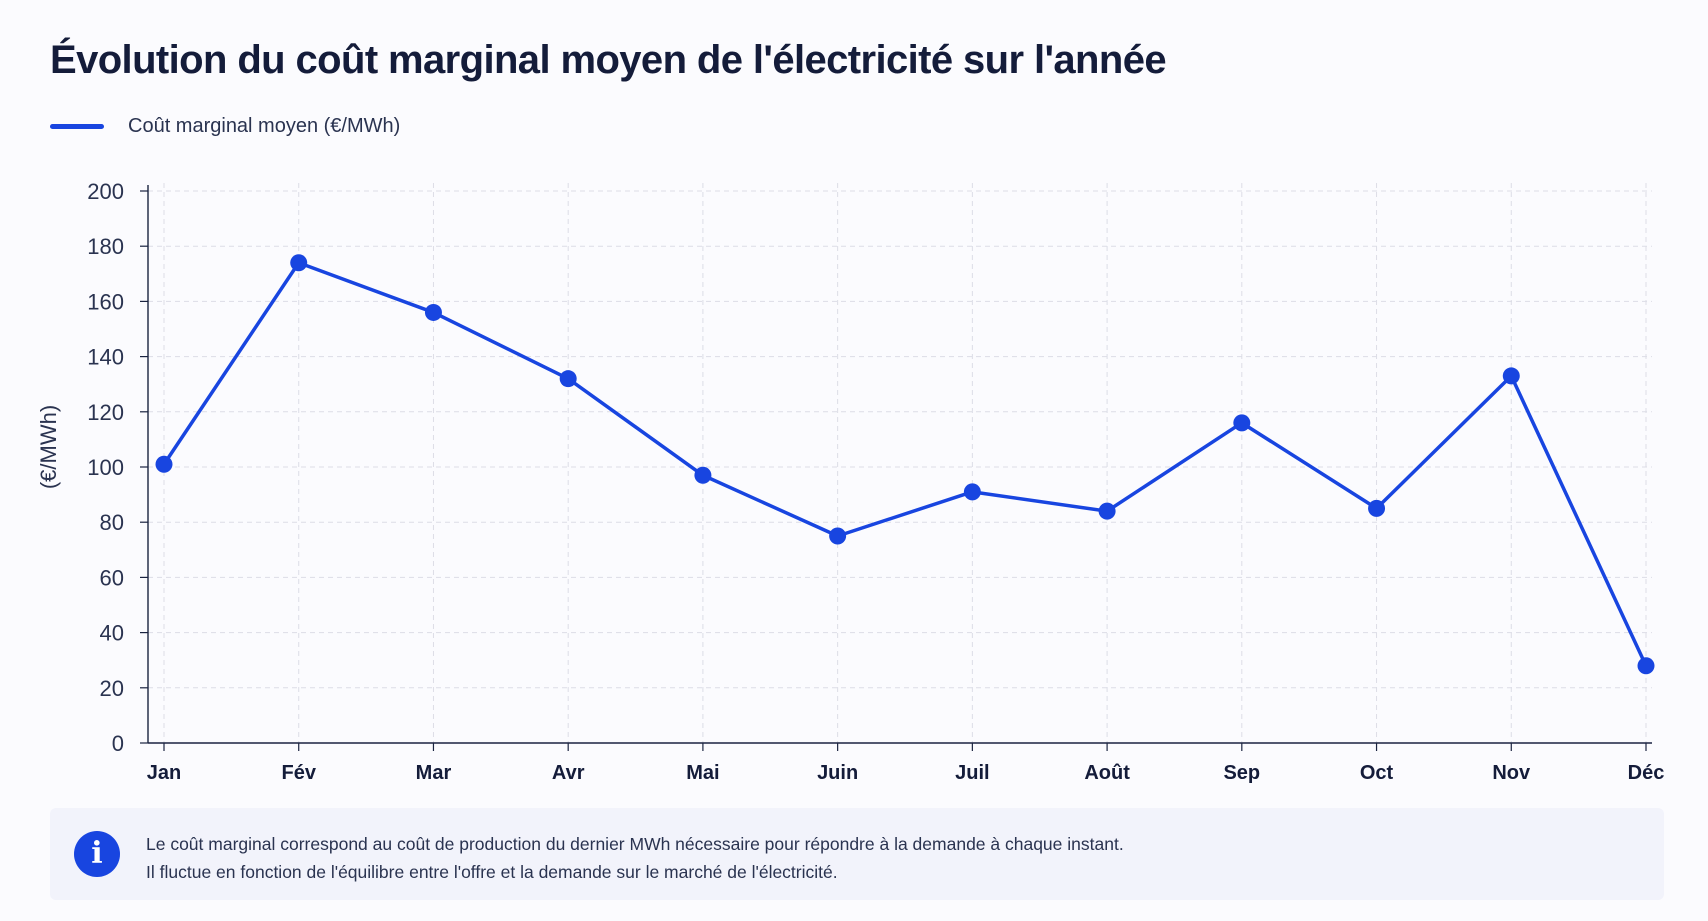  I want to click on x-tick-label: Juil, so click(972, 773).